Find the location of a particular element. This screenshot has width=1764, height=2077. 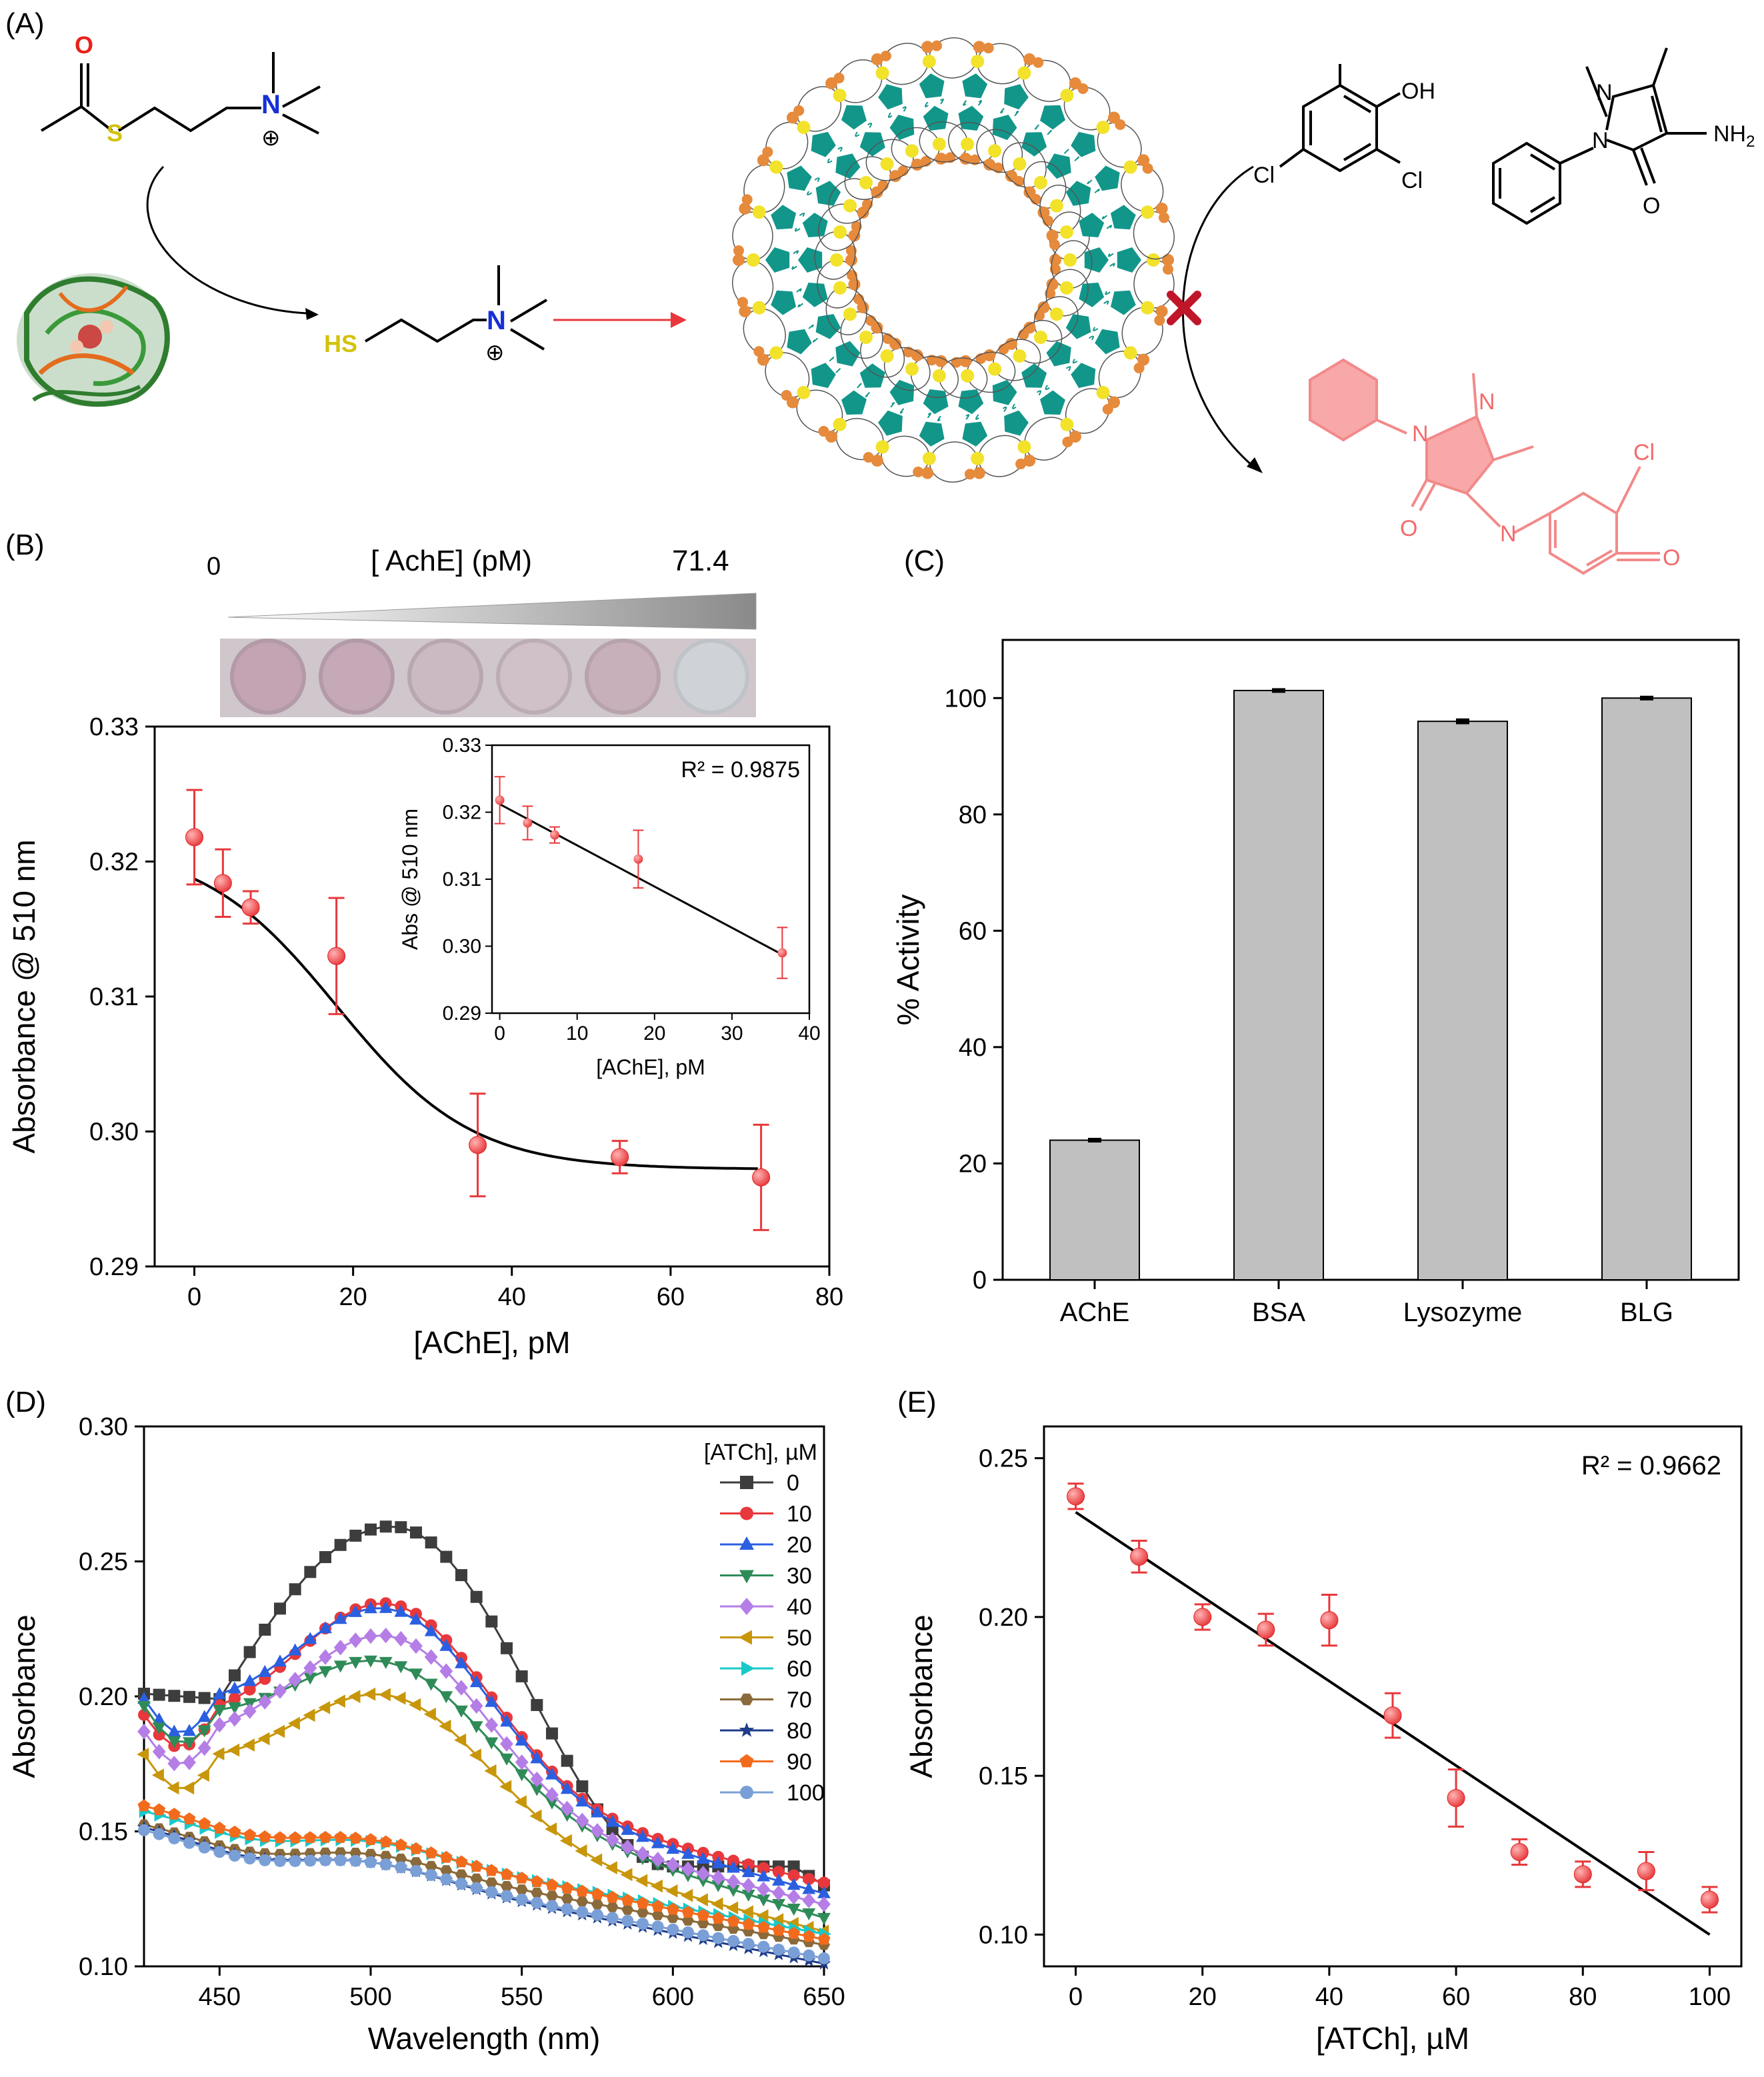

x-tick-label: 500 is located at coordinates (370, 1997).